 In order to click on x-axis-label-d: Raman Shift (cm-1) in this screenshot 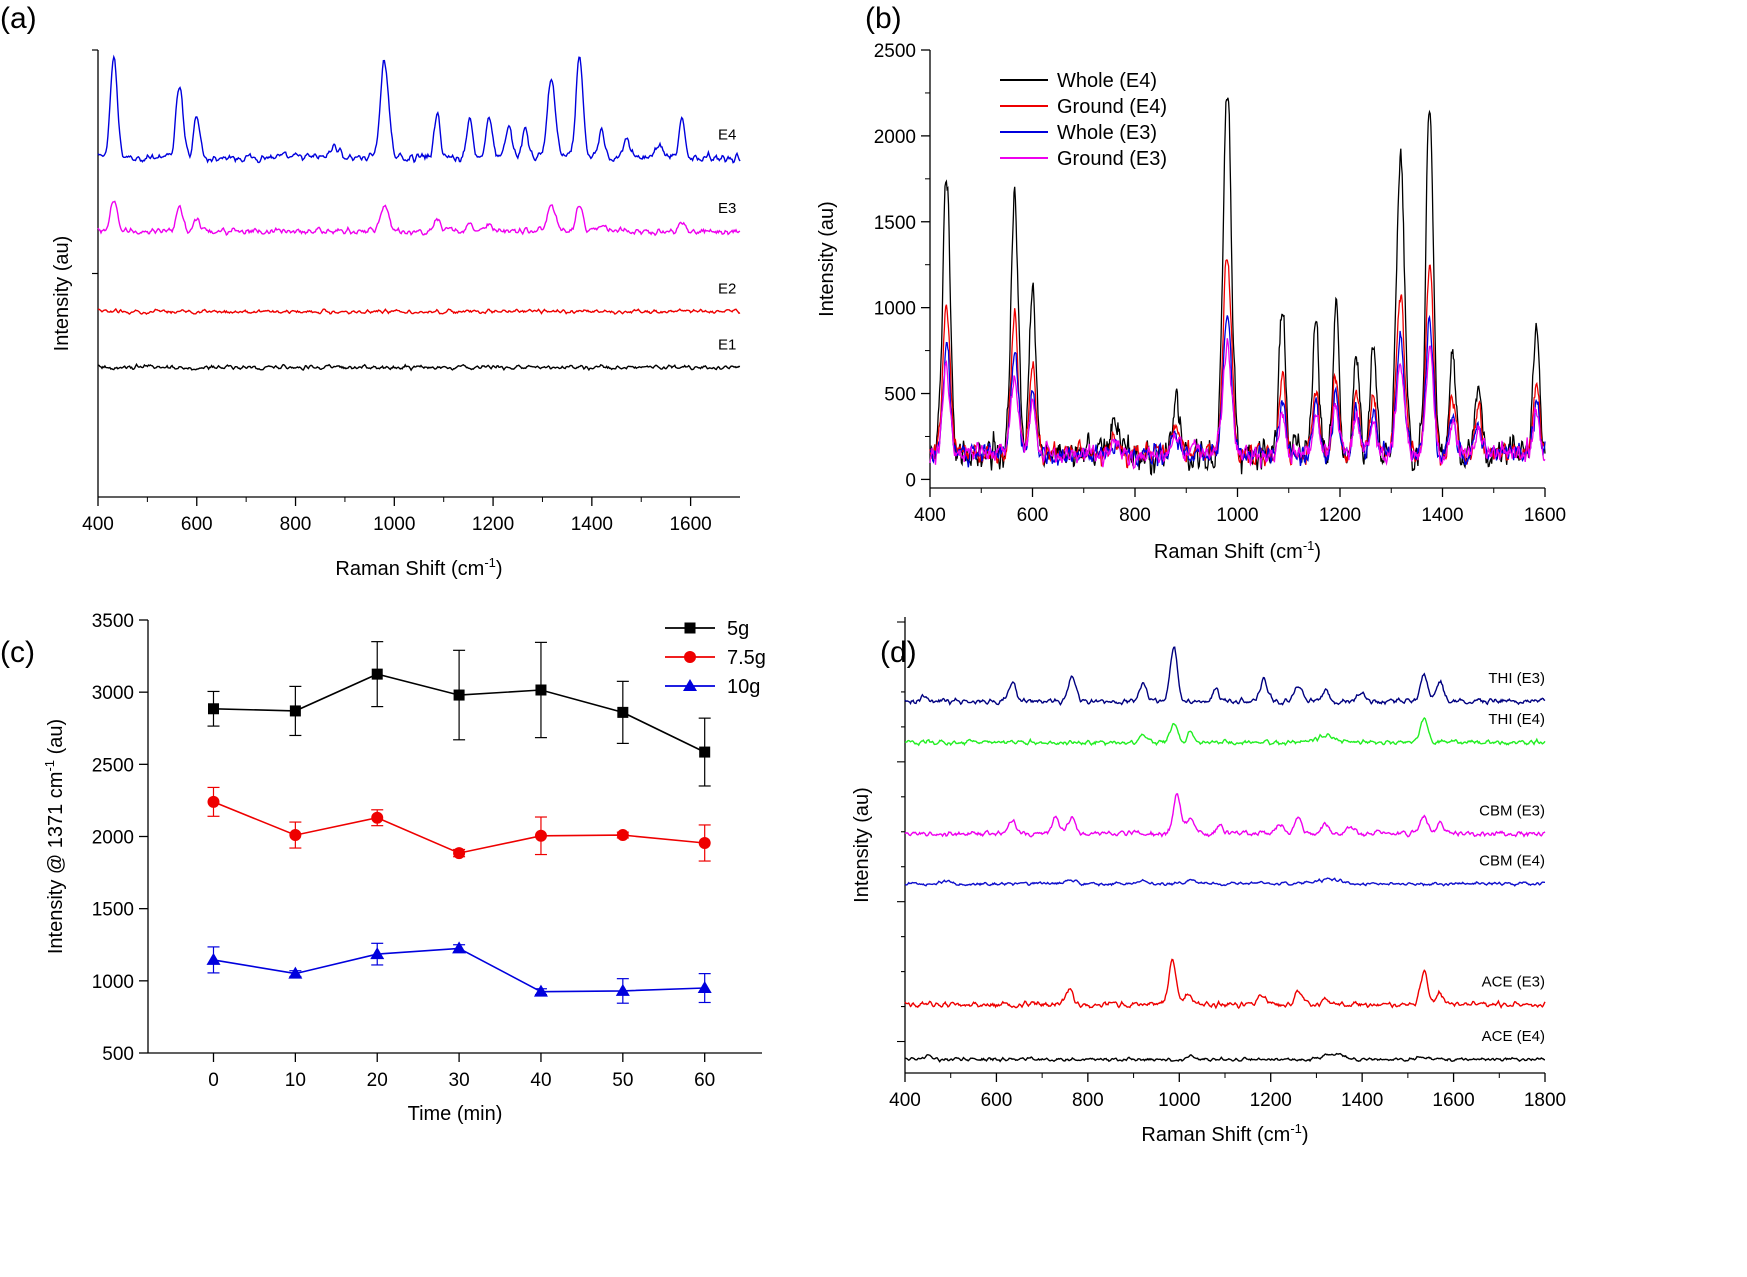, I will do `click(1224, 1133)`.